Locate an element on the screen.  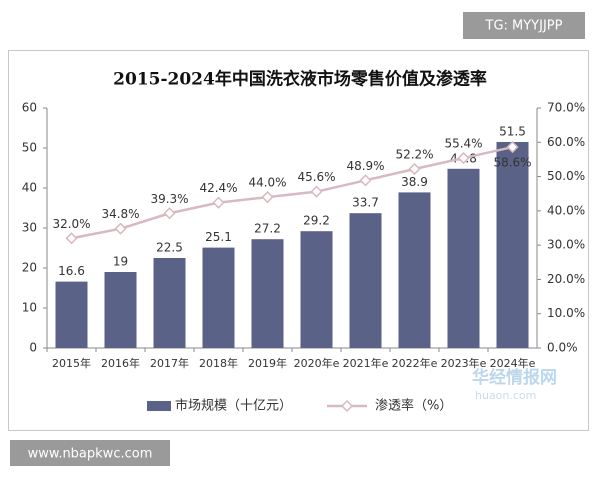
y-tick-label: 10 is located at coordinates (29, 308).